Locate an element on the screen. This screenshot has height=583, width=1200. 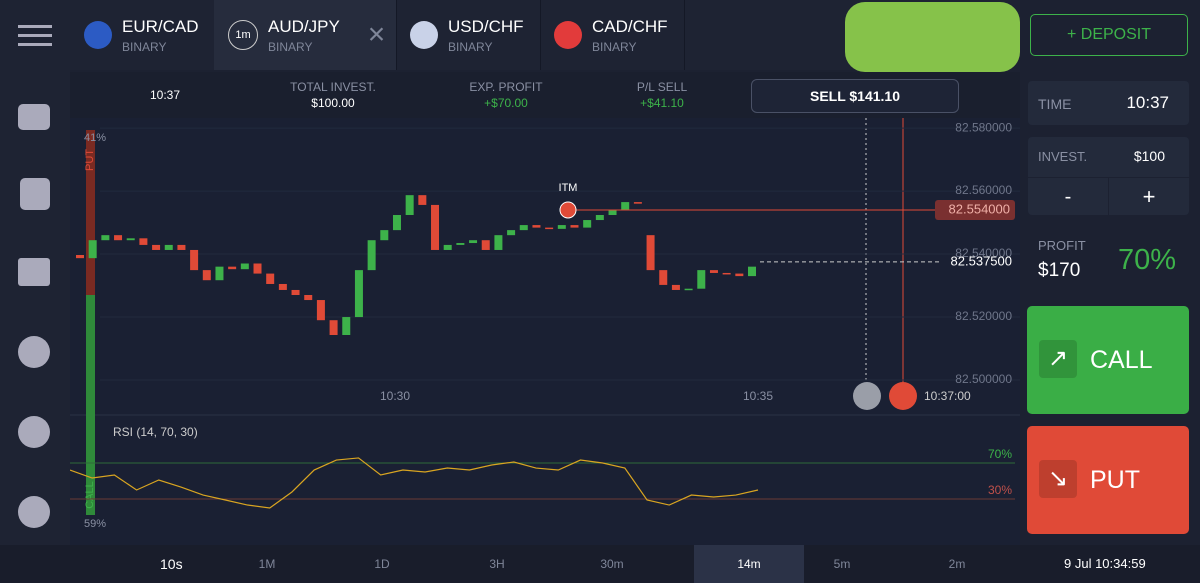
put-bar is located at coordinates (90, 212).